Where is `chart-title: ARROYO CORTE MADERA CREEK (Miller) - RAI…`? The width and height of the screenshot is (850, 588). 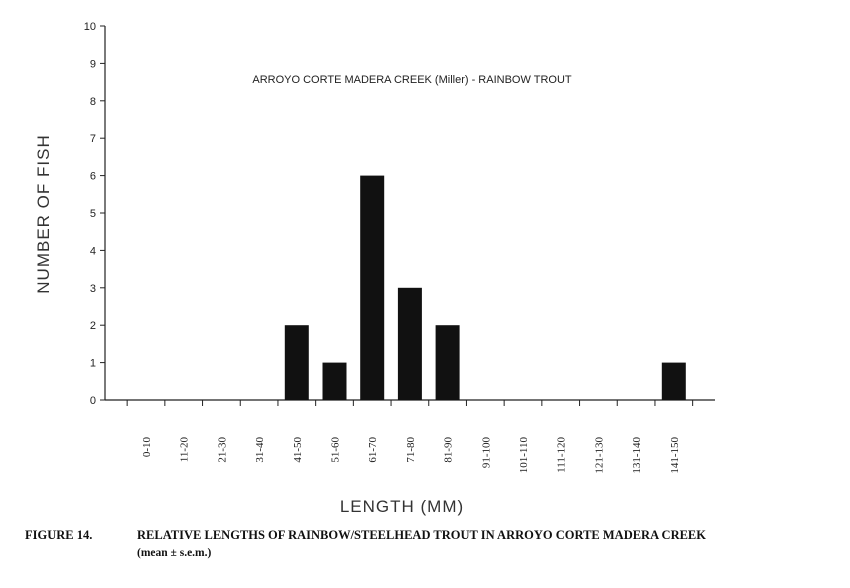 chart-title: ARROYO CORTE MADERA CREEK (Miller) - RAI… is located at coordinates (412, 80).